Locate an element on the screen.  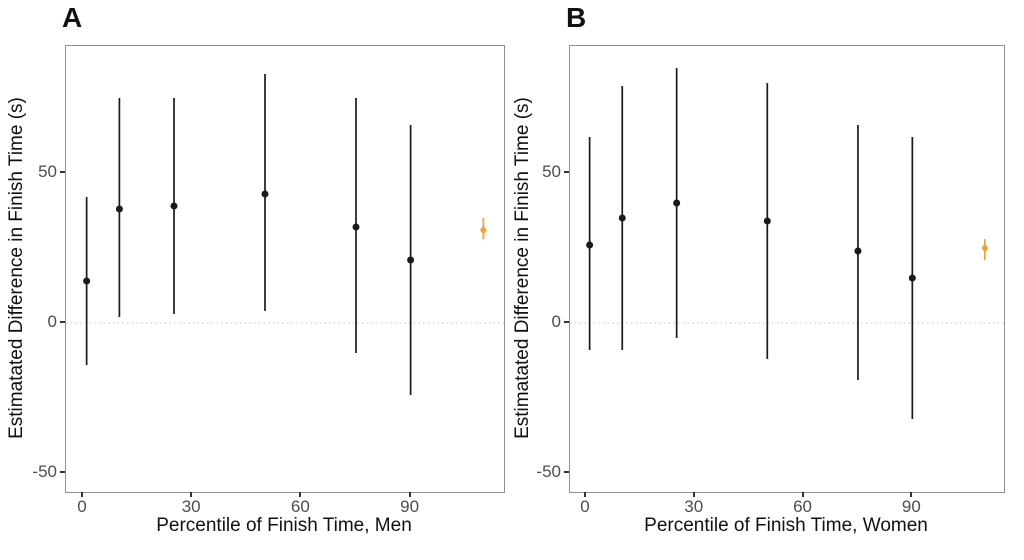
x-axis-title: Percentile of Finish Time, Women is located at coordinates (786, 525).